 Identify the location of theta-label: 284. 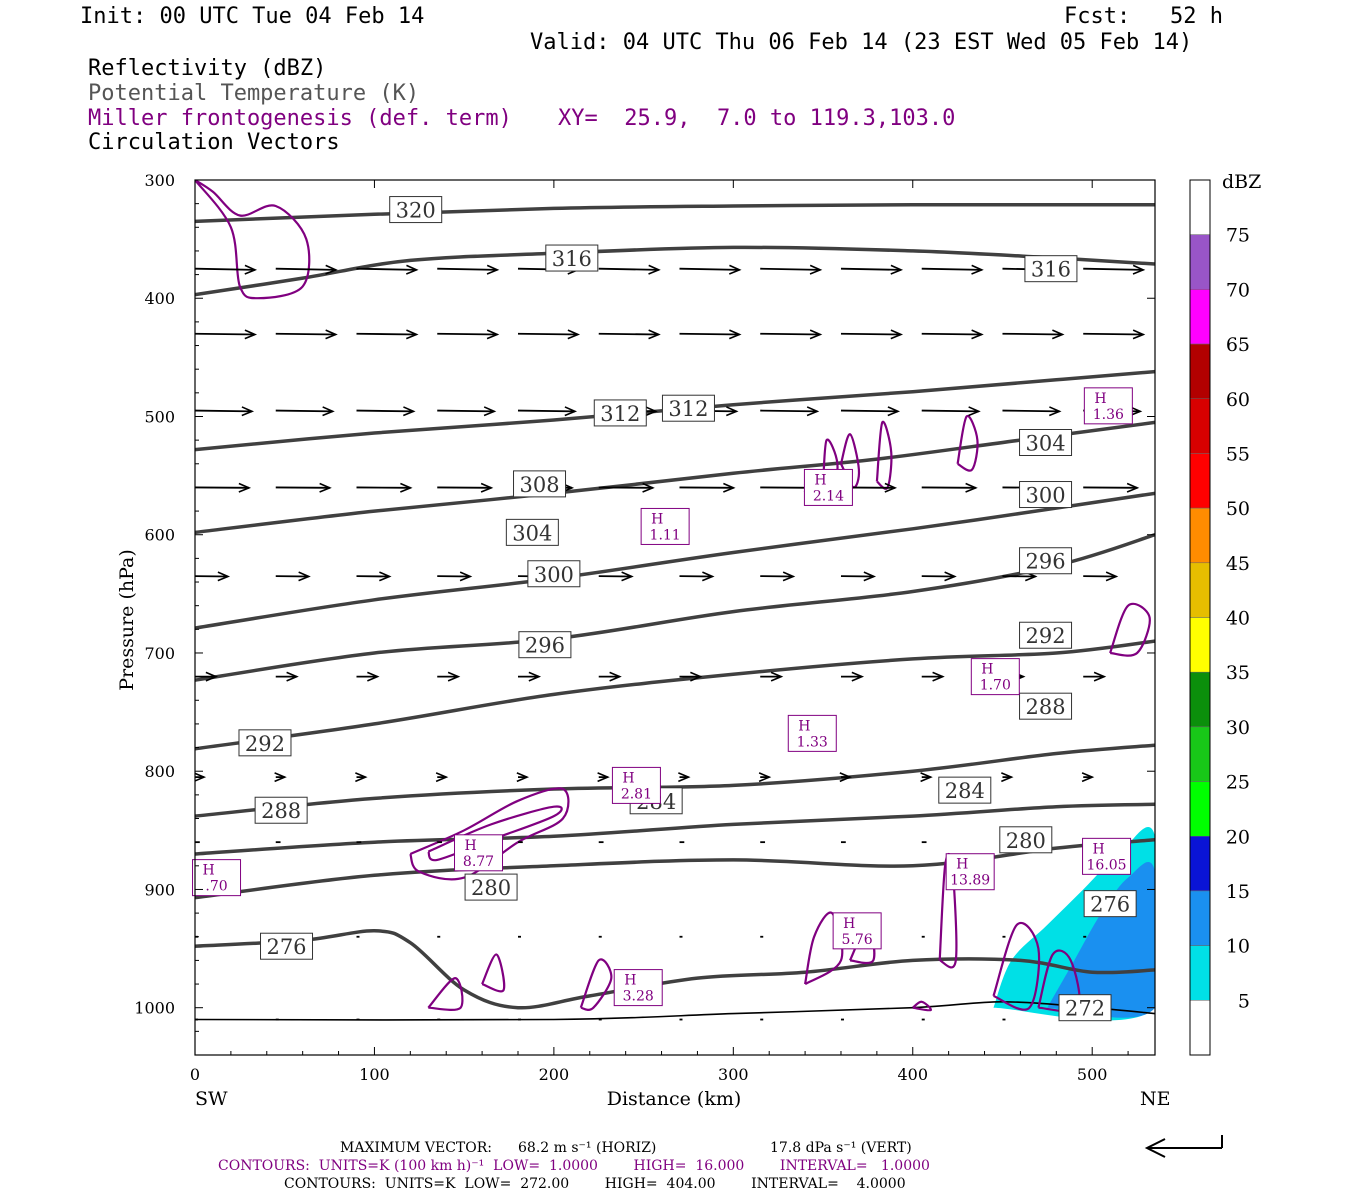
(965, 790).